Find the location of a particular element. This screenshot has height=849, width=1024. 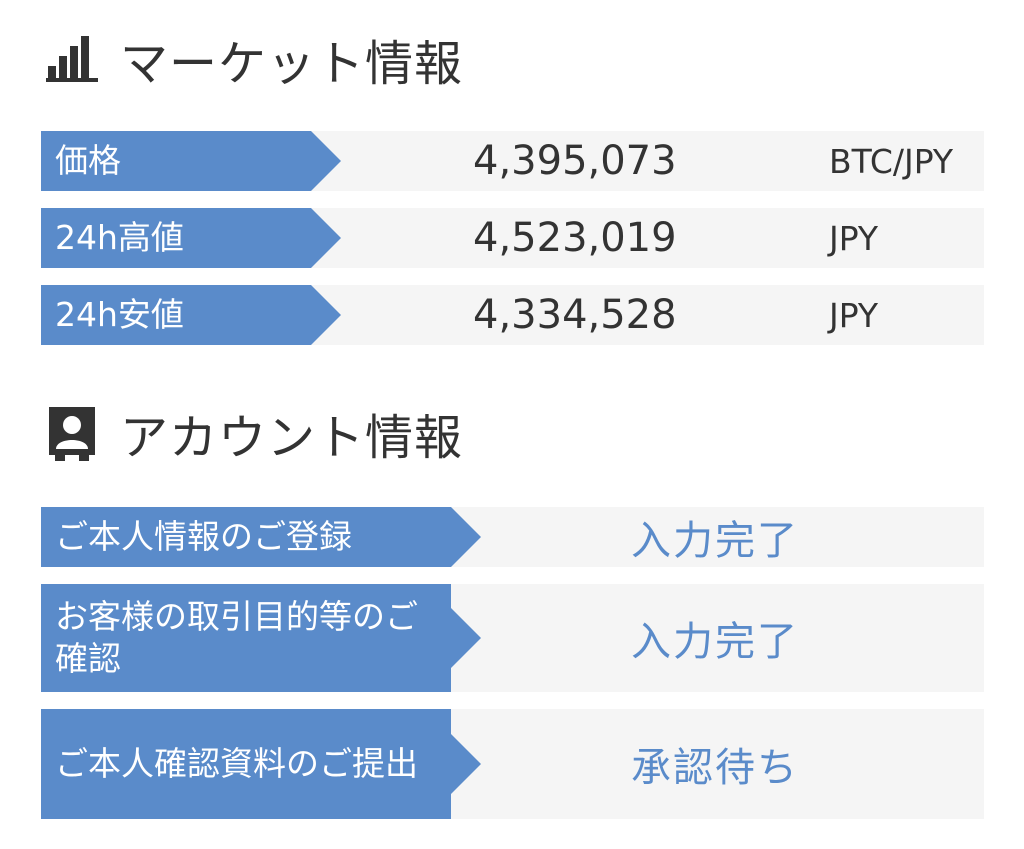

row-label: 24h高値 is located at coordinates (191, 238).